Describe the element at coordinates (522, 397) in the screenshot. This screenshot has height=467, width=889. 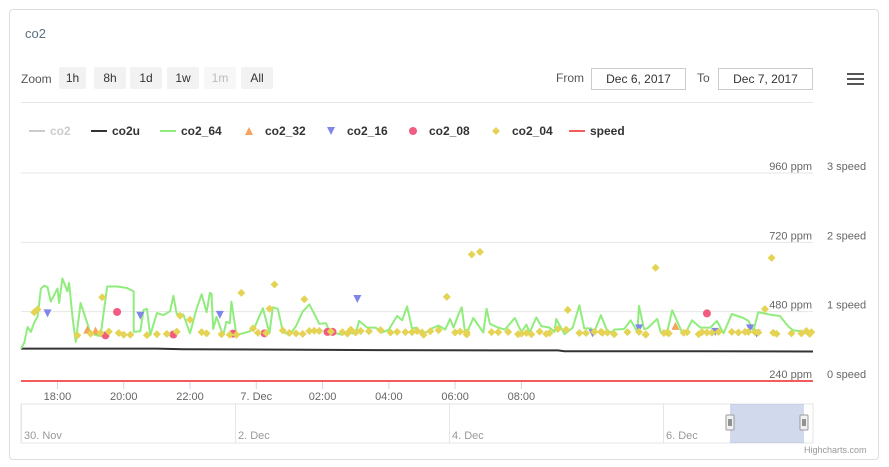
I see `x-axis-tick-label: 08:00` at that location.